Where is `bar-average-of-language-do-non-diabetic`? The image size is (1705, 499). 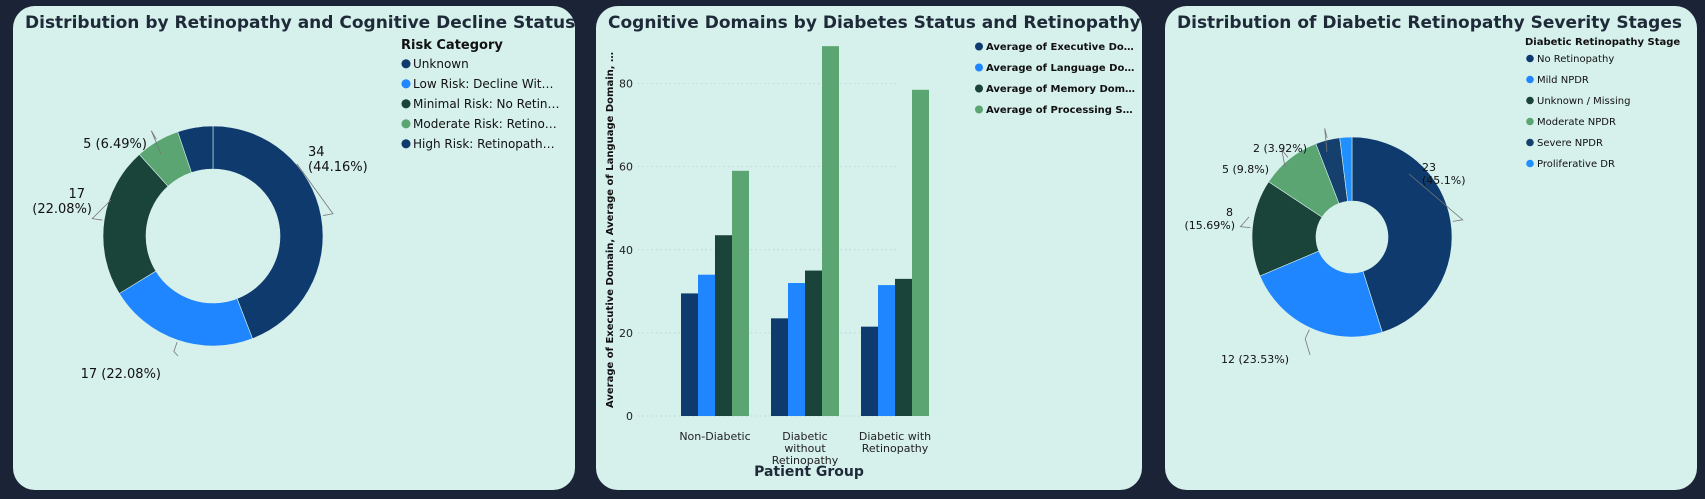
bar-average-of-language-do-non-diabetic is located at coordinates (706, 345).